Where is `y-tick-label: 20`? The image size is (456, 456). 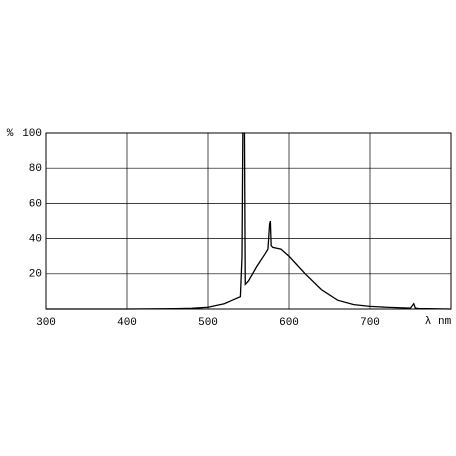
y-tick-label: 20 is located at coordinates (35, 275).